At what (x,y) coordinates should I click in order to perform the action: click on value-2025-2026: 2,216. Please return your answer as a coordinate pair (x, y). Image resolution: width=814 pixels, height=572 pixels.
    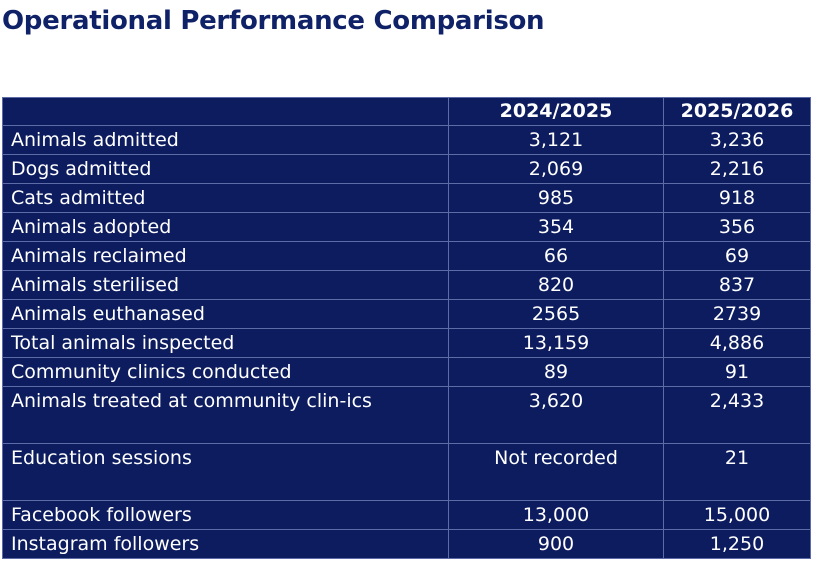
    Looking at the image, I should click on (737, 169).